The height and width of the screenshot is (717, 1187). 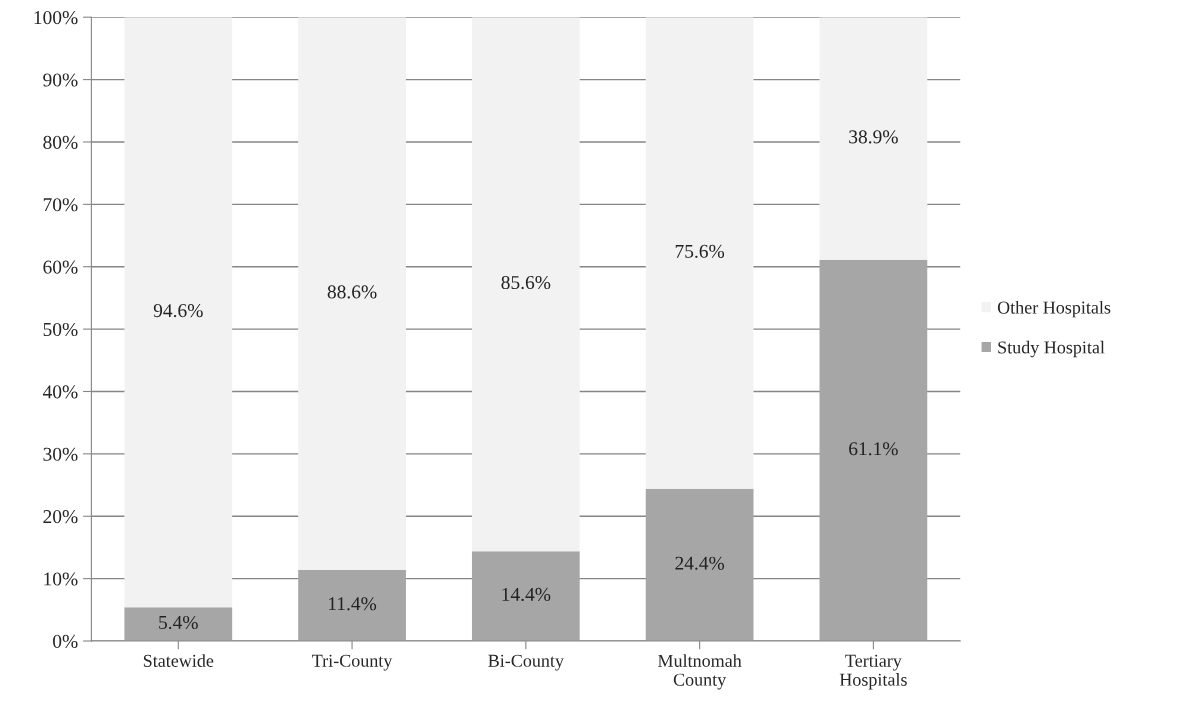 I want to click on y-tick-label: 70%, so click(x=60, y=205).